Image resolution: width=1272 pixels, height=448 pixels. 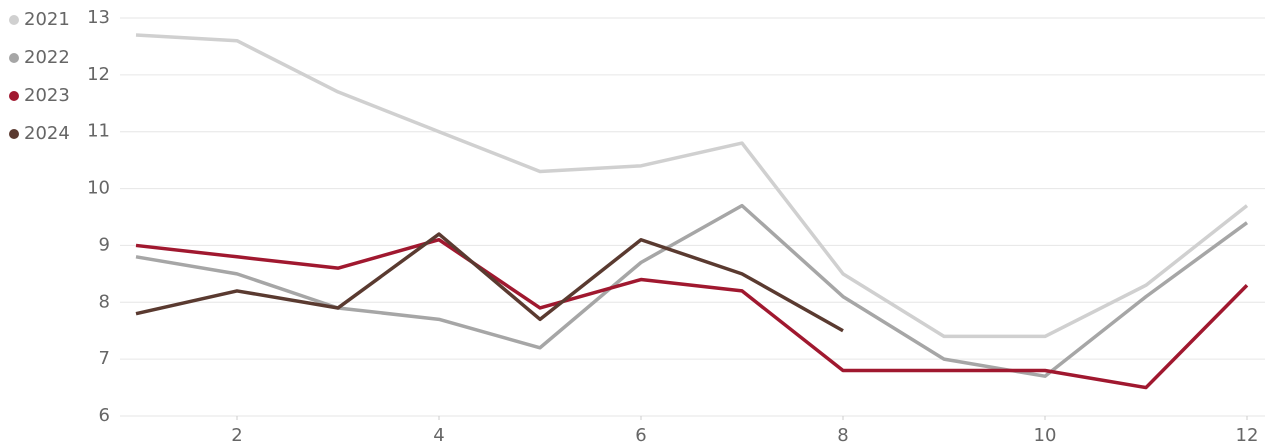 What do you see at coordinates (236, 435) in the screenshot?
I see `x-tick-label: 2` at bounding box center [236, 435].